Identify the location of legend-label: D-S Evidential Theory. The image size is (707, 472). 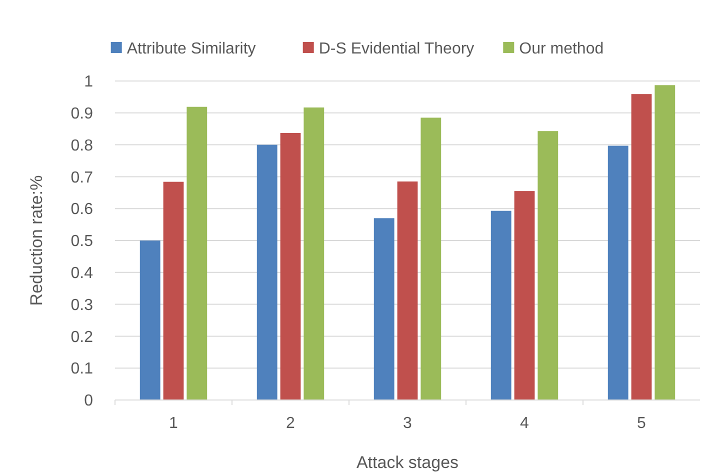
(396, 49).